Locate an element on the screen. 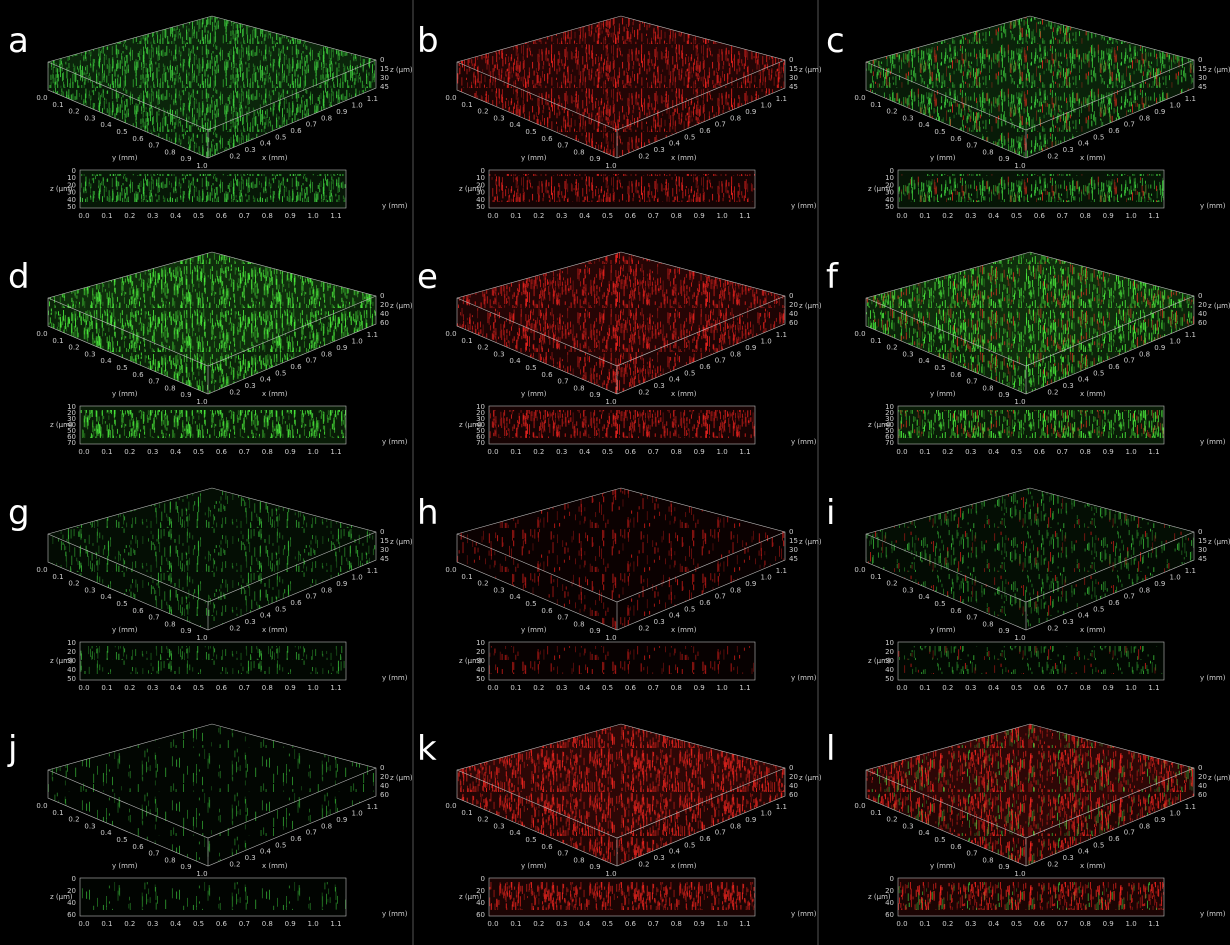  x-tick-label: 0.6 is located at coordinates (296, 131).